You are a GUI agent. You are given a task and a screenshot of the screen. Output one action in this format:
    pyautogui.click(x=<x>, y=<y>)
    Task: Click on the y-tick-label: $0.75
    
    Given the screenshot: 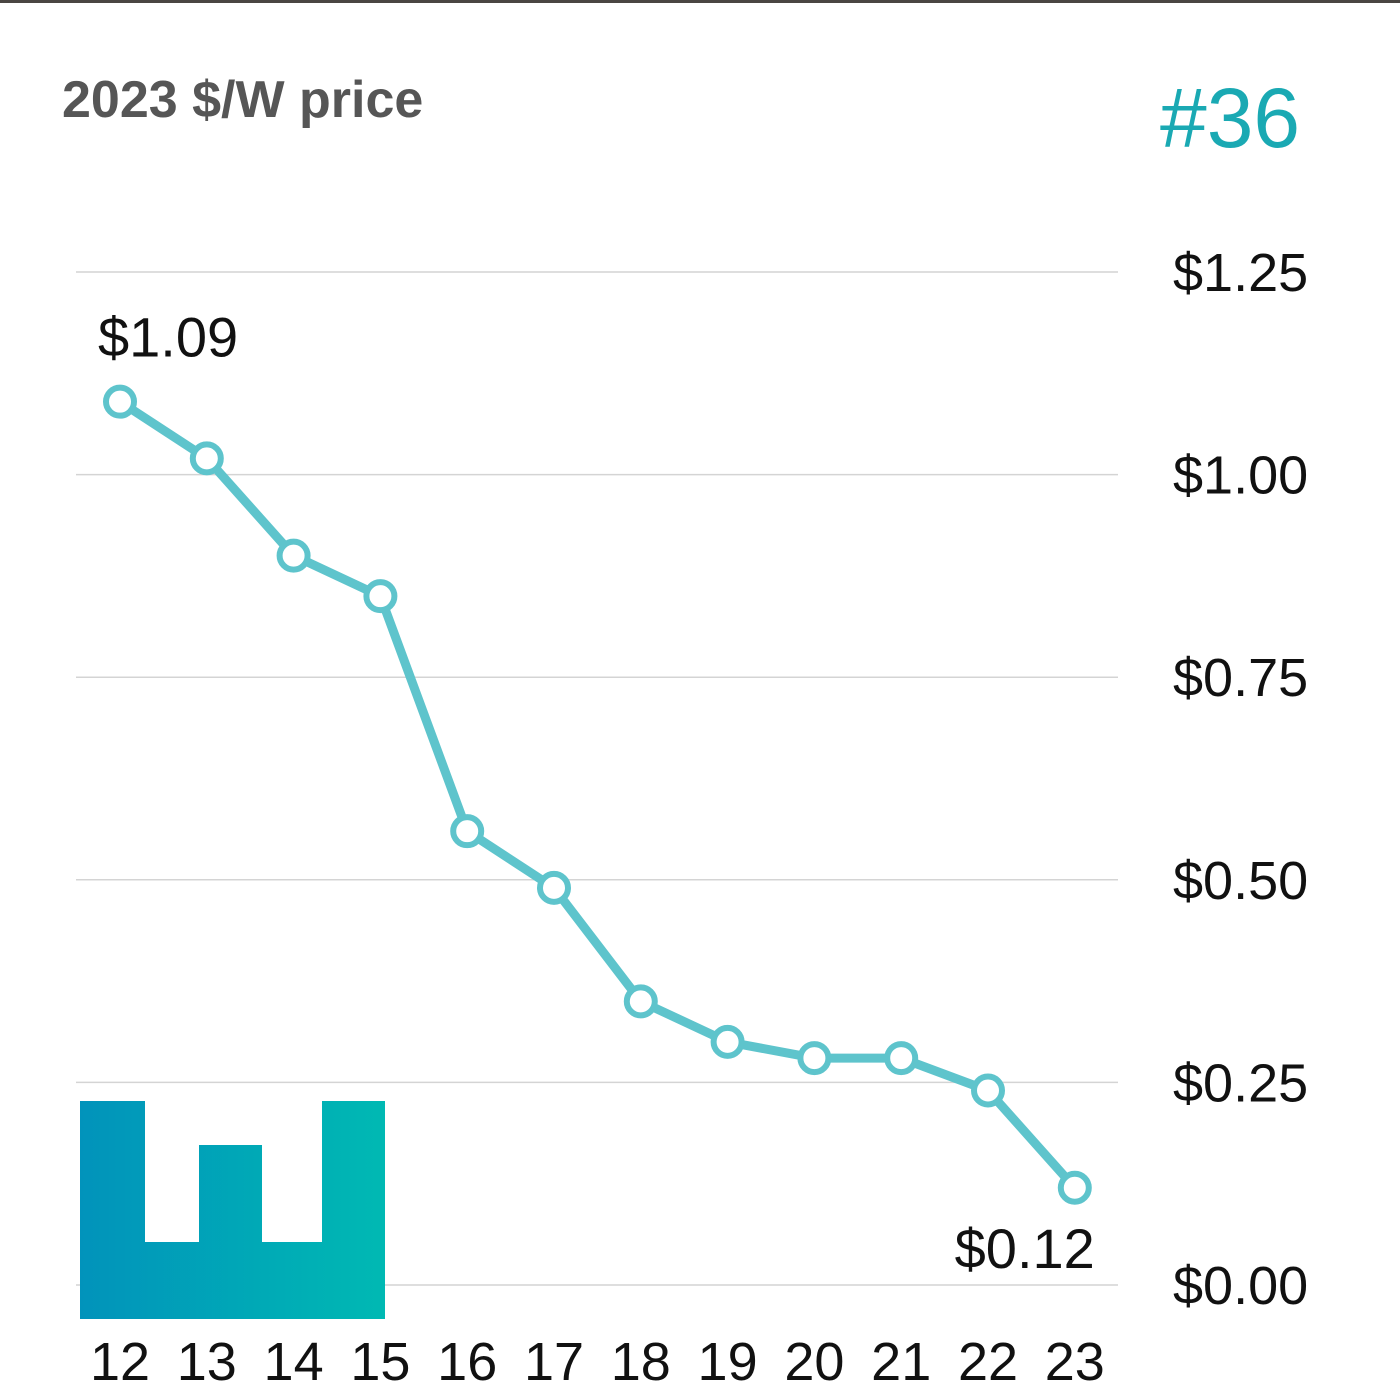 What is the action you would take?
    pyautogui.click(x=1240, y=678)
    